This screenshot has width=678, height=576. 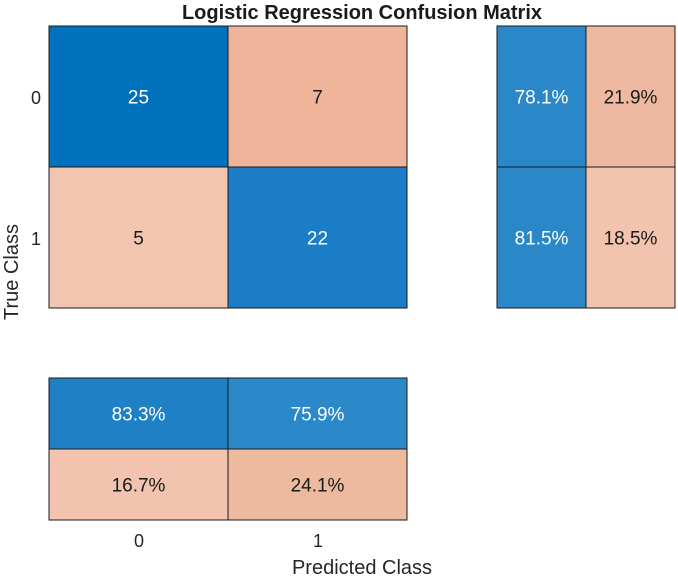 I want to click on row-summary-0-0-value: 78.1%, so click(x=542, y=98).